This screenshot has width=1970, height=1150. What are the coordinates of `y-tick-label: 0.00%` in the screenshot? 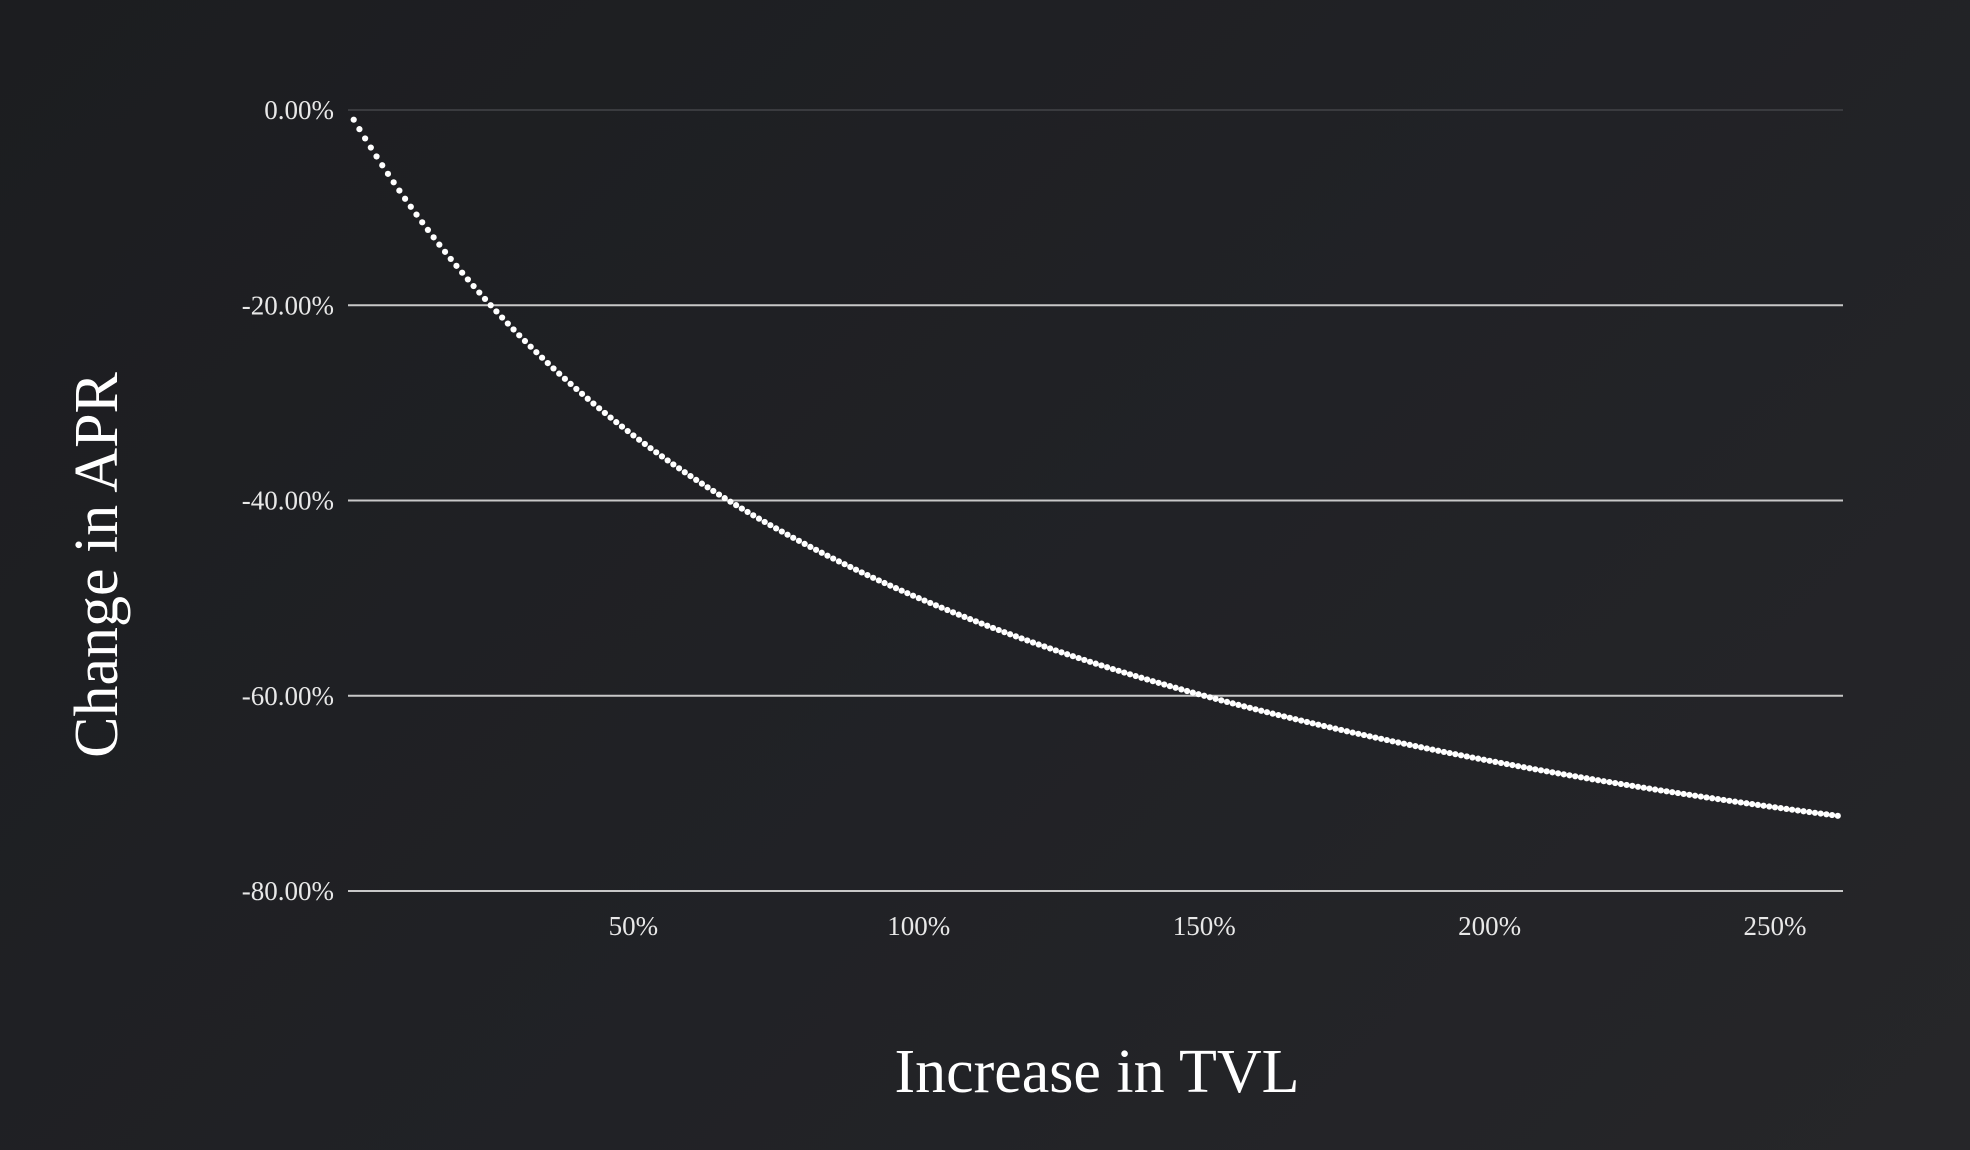 It's located at (299, 110).